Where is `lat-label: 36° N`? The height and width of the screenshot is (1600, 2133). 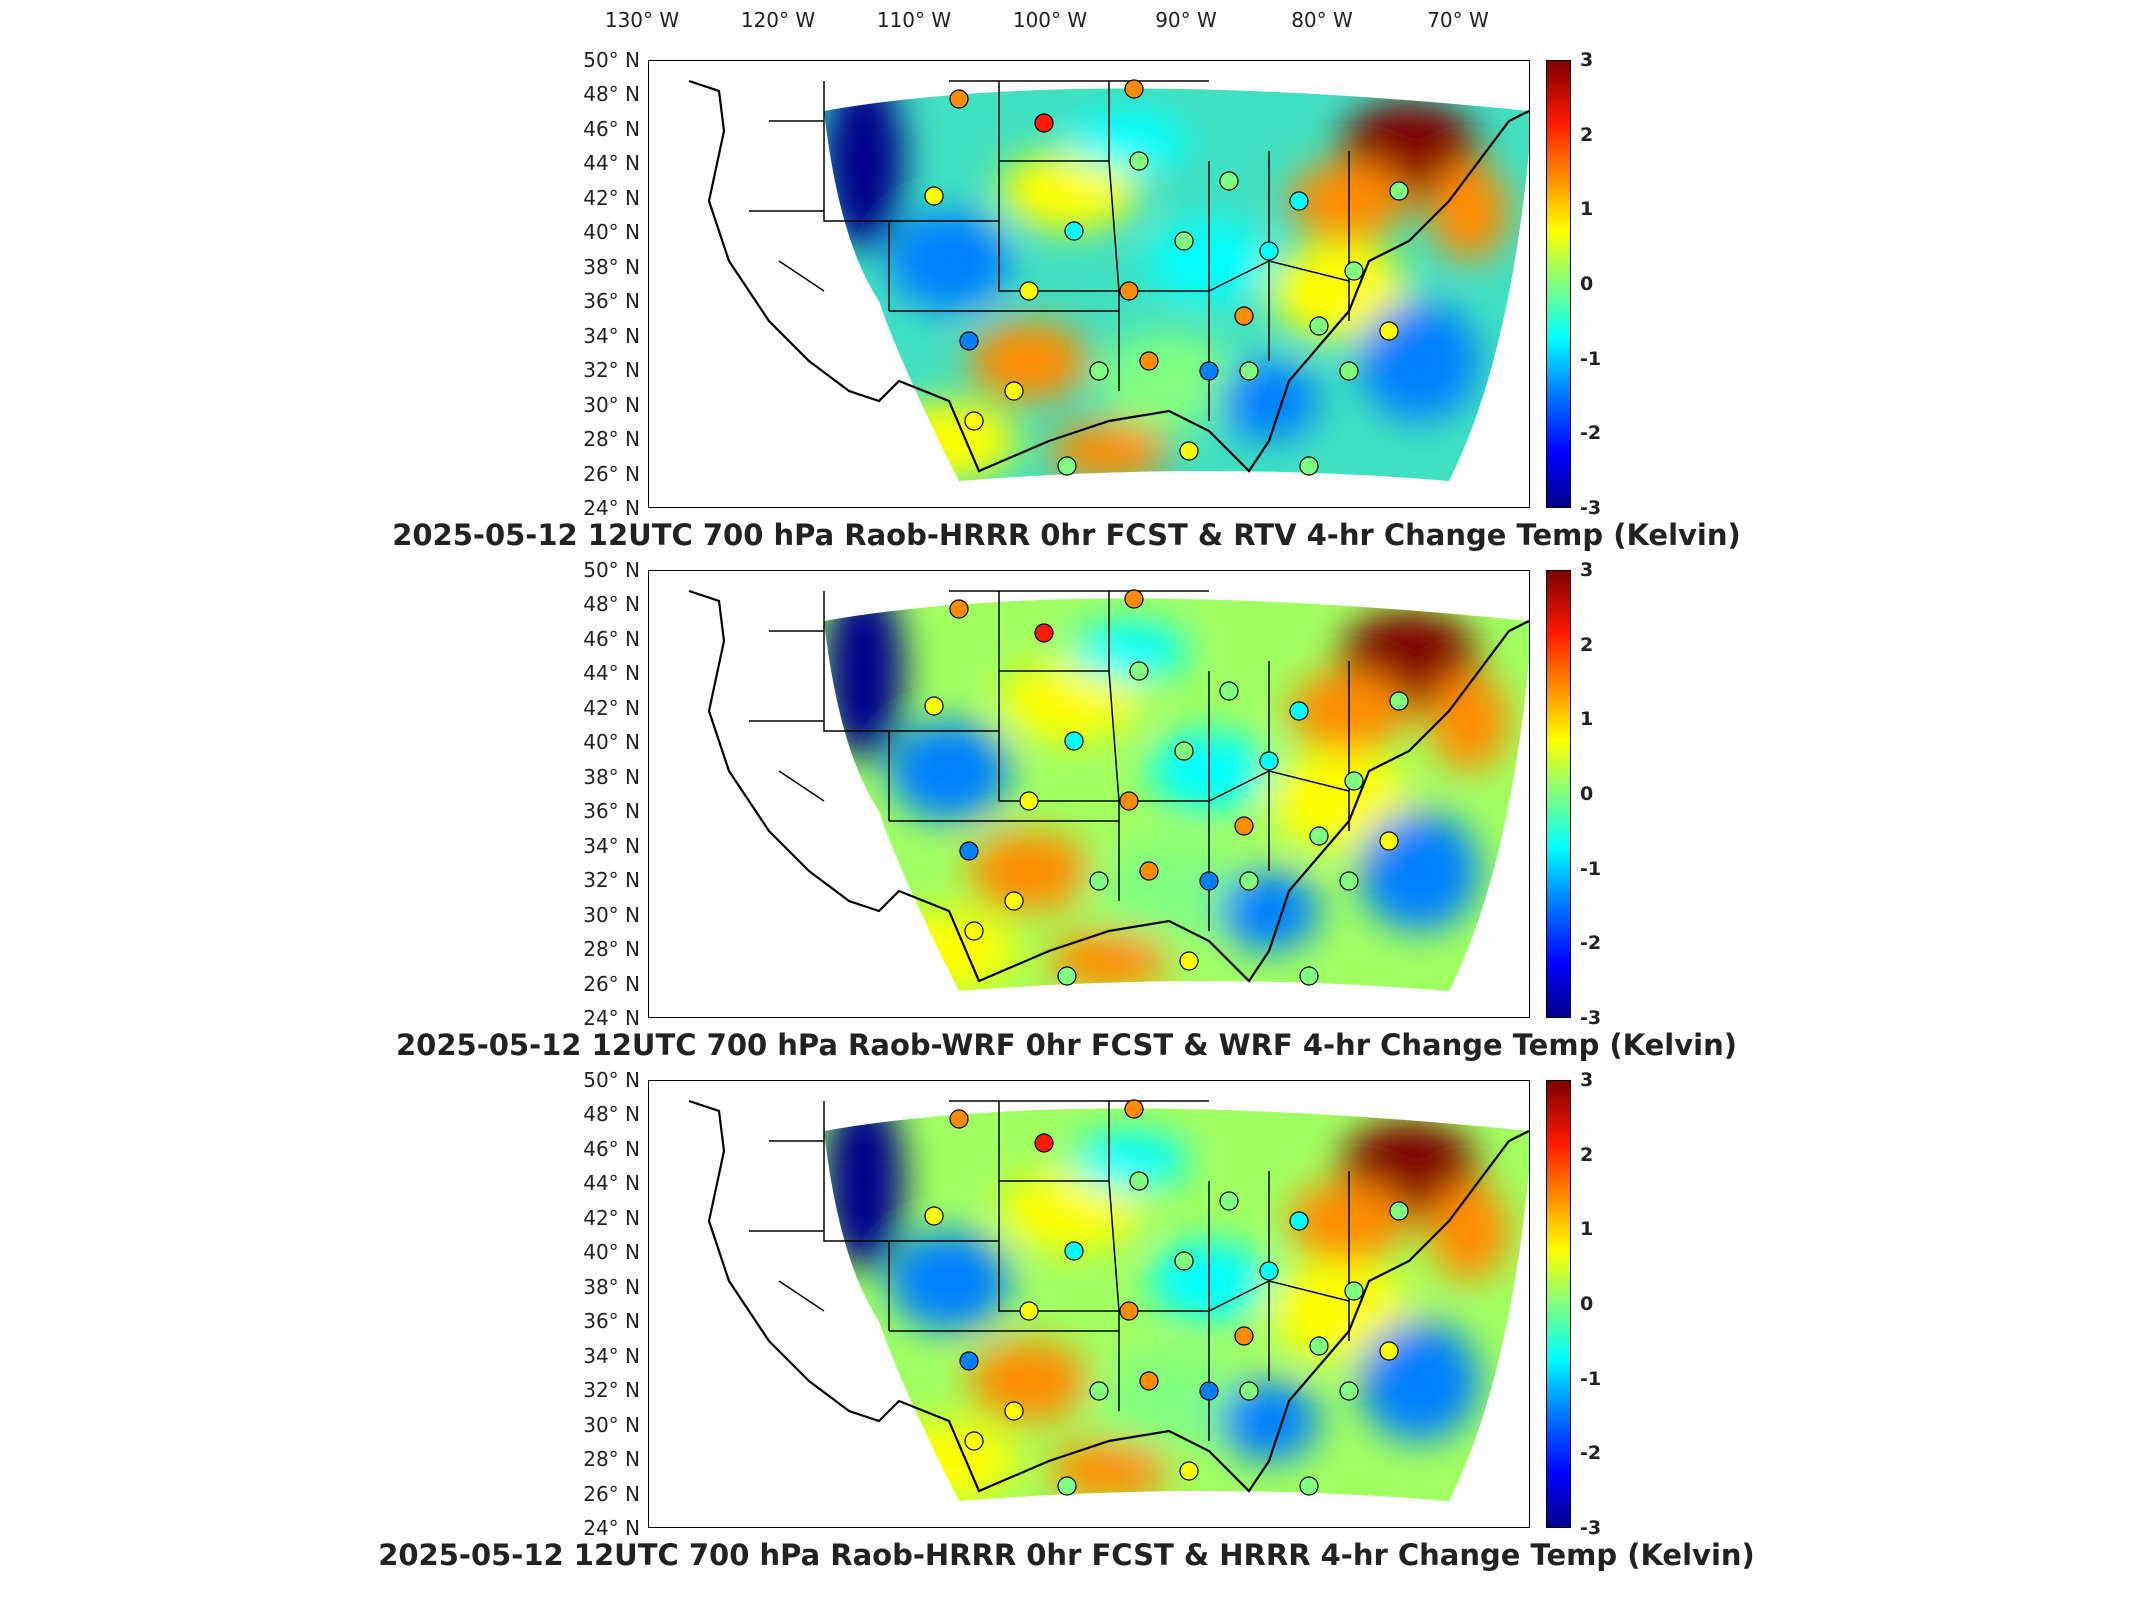 lat-label: 36° N is located at coordinates (611, 301).